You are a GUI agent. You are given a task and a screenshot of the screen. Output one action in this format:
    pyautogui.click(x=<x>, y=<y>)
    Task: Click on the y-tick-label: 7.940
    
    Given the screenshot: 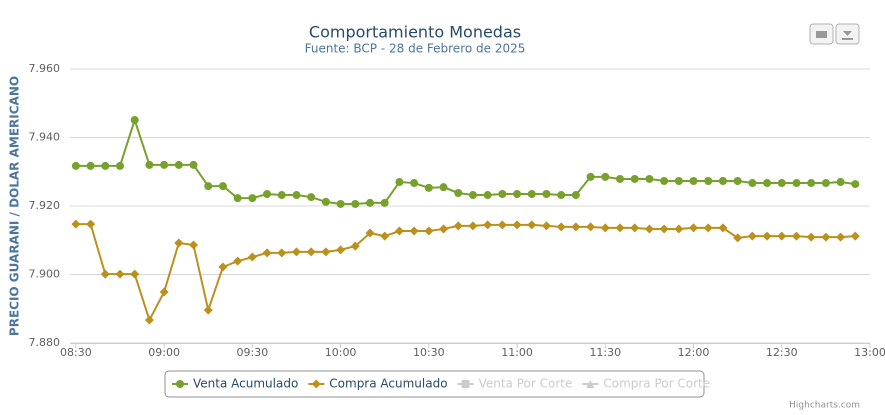 What is the action you would take?
    pyautogui.click(x=45, y=137)
    